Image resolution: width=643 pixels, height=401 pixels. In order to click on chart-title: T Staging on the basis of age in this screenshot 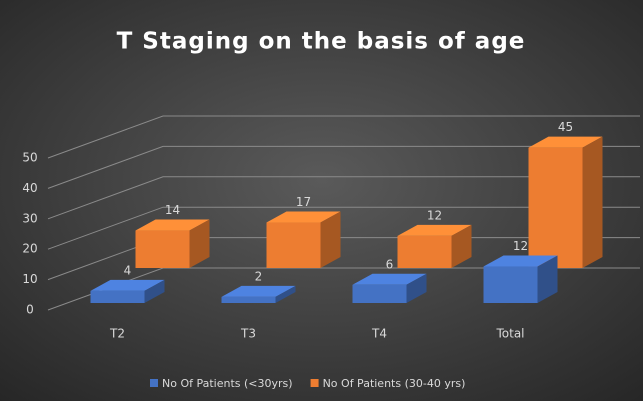, I will do `click(321, 42)`.